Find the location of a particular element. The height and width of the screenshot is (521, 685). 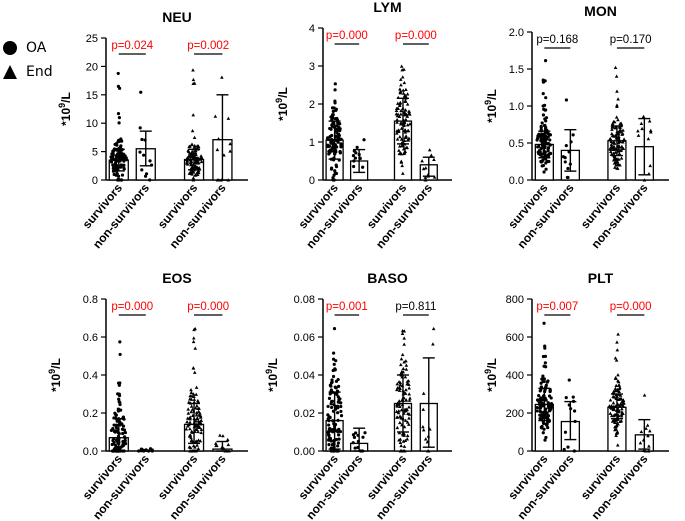

y-tick-label: 0.6 is located at coordinates (90, 338).